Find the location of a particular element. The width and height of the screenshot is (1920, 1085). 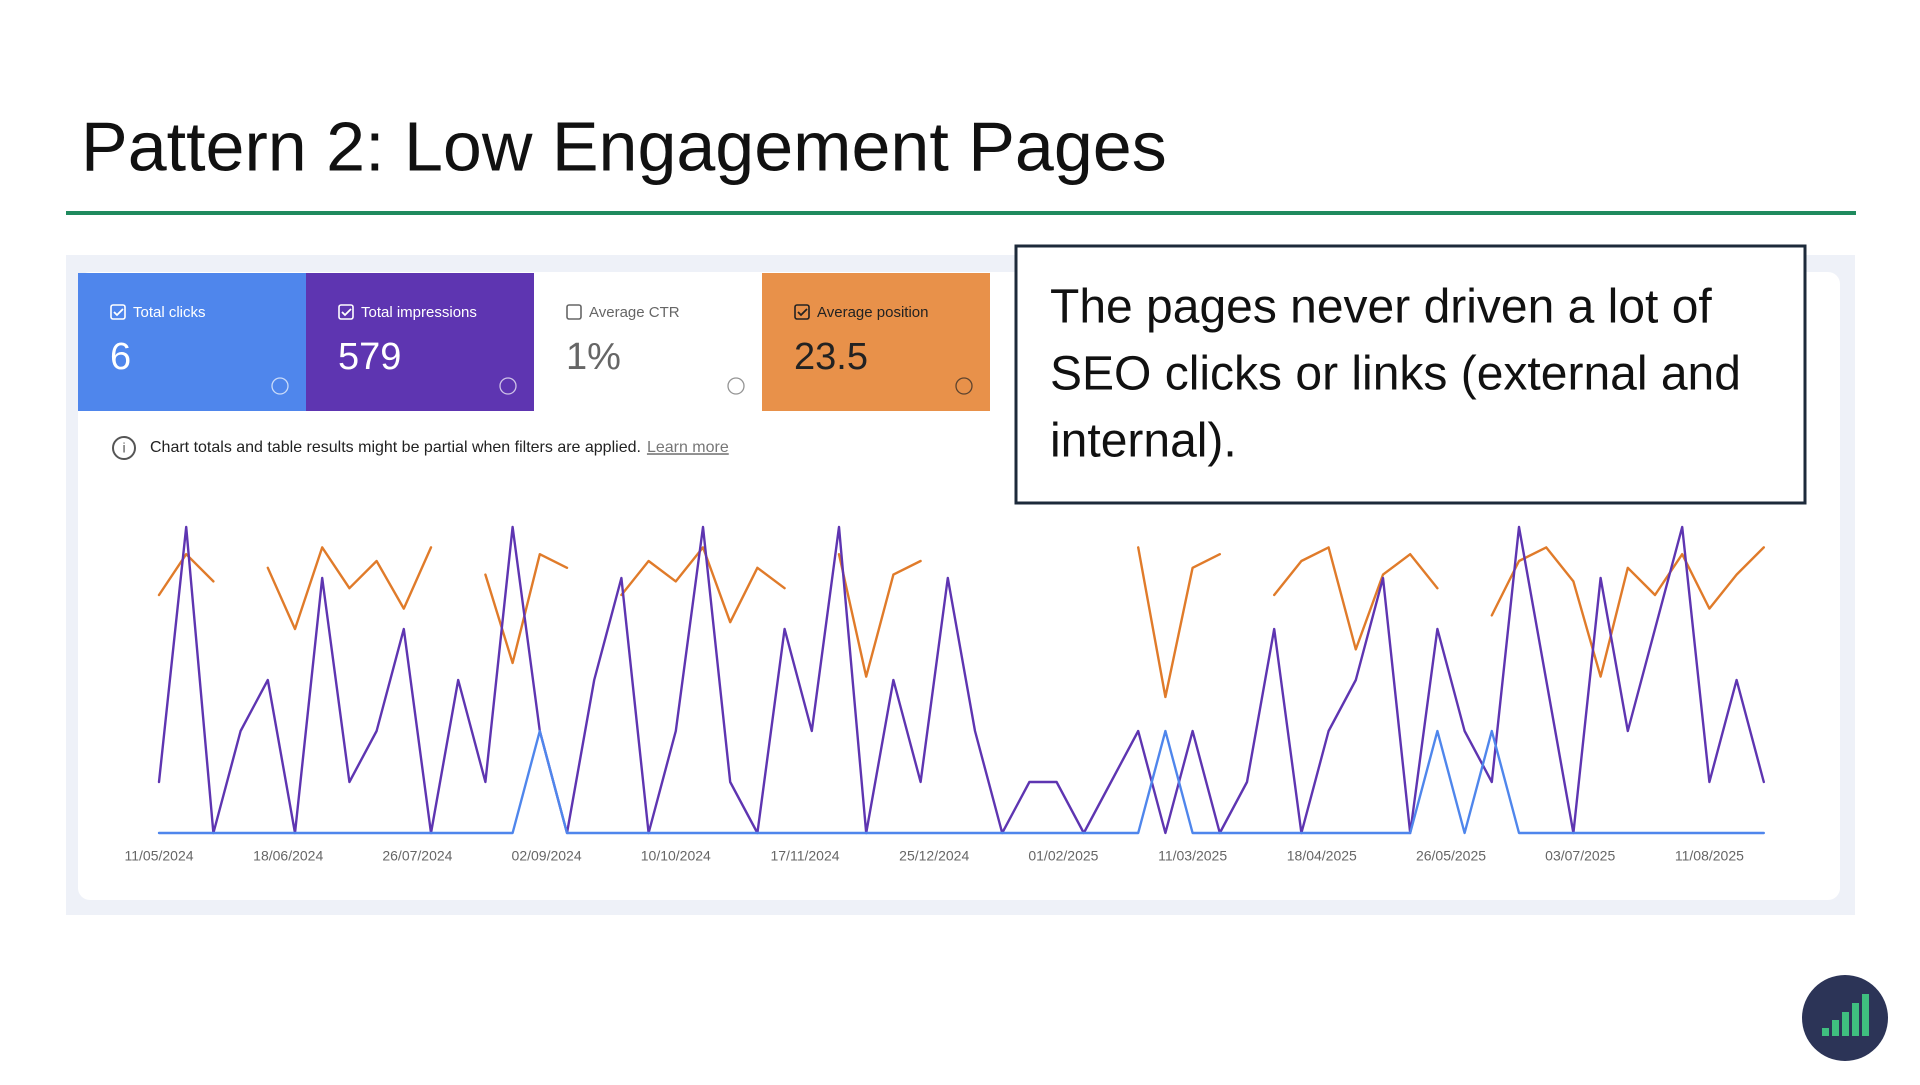

x-tick-label: 01/02/2025 is located at coordinates (1063, 856).